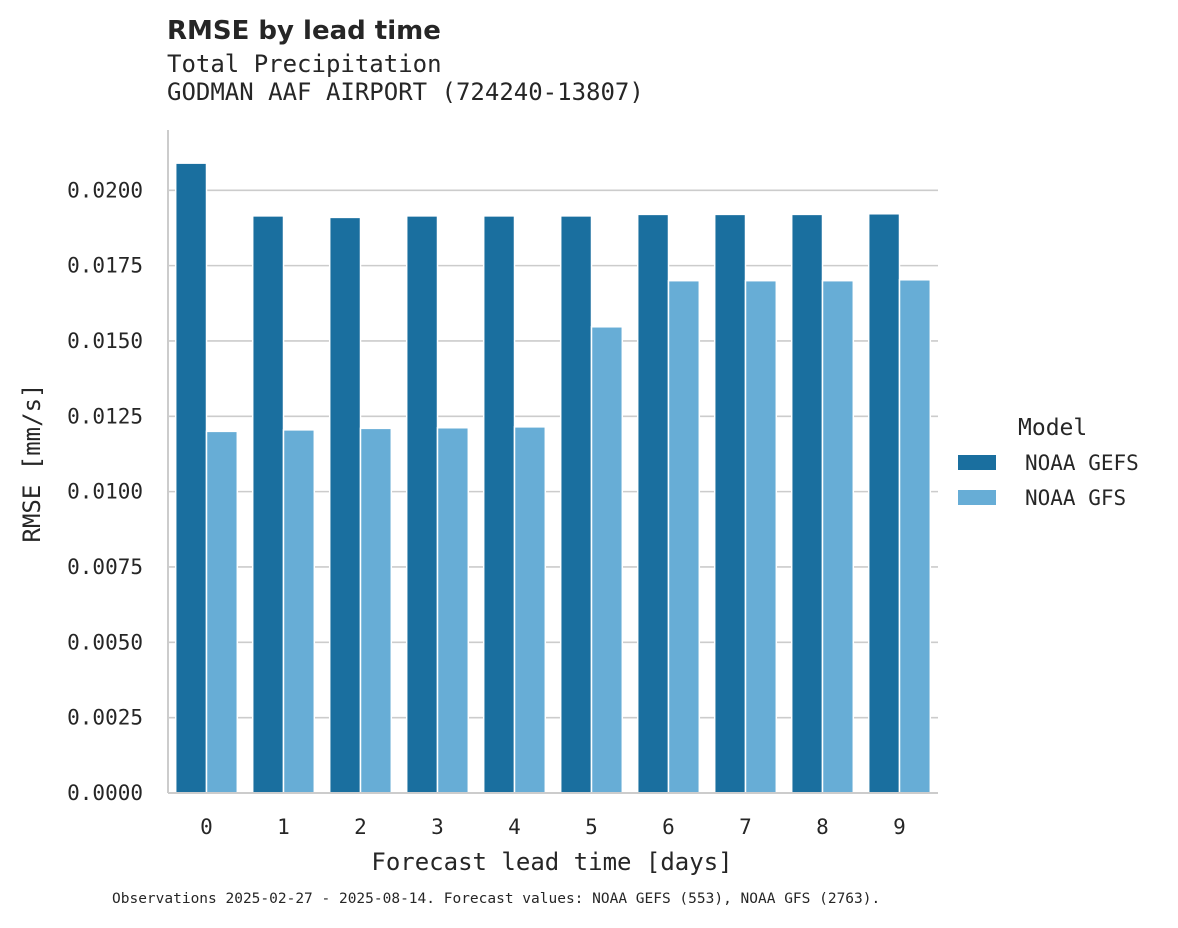  Describe the element at coordinates (551, 862) in the screenshot. I see `x-axis-label: Forecast lead time [days]` at that location.